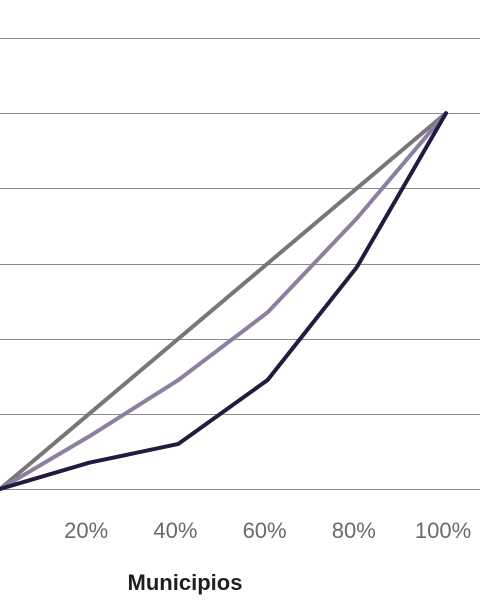 The width and height of the screenshot is (480, 613). What do you see at coordinates (443, 530) in the screenshot?
I see `x-tick-label: 100%` at bounding box center [443, 530].